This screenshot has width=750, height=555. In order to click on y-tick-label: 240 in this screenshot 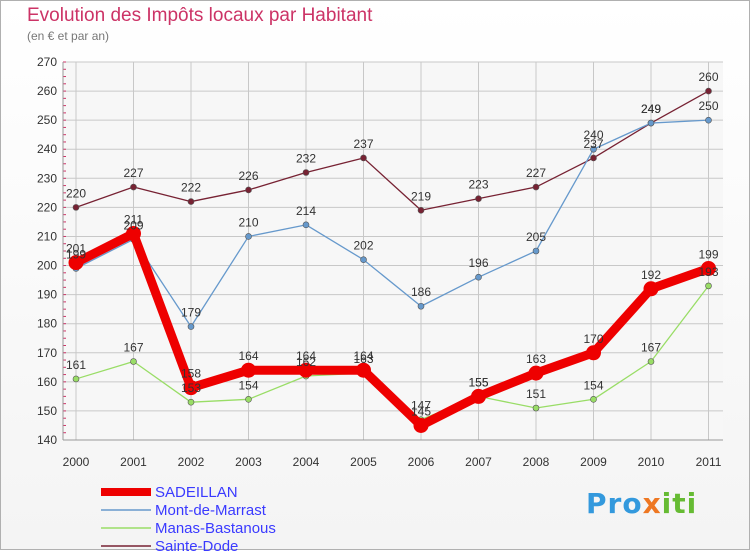, I will do `click(47, 149)`.